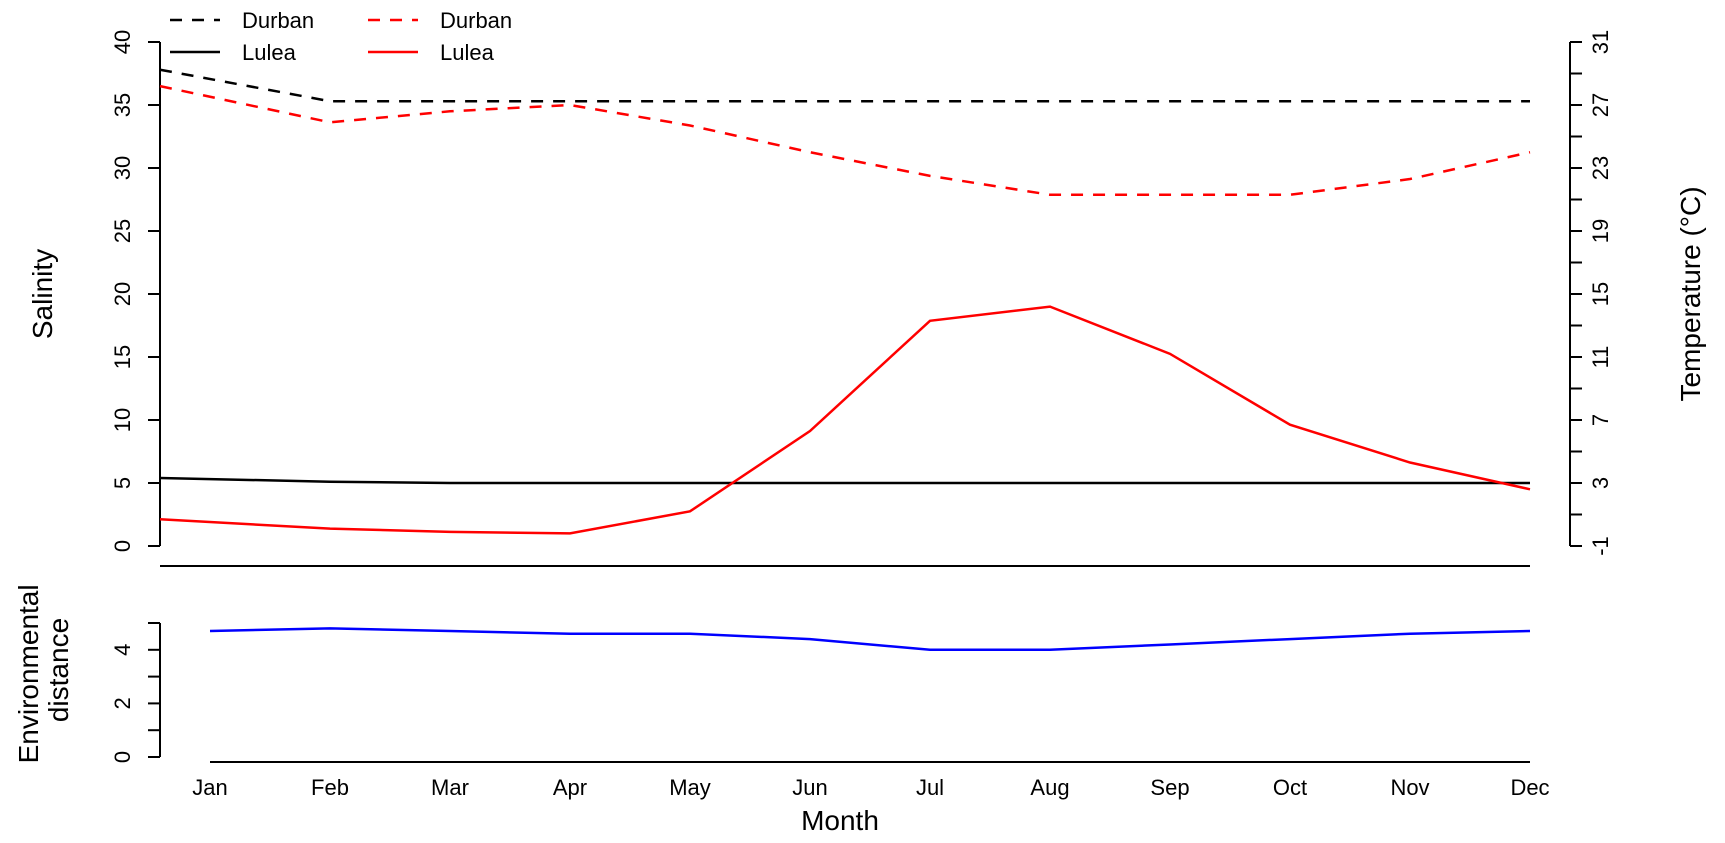 The image size is (1725, 843). What do you see at coordinates (122, 105) in the screenshot?
I see `salinity-tick-label: 35` at bounding box center [122, 105].